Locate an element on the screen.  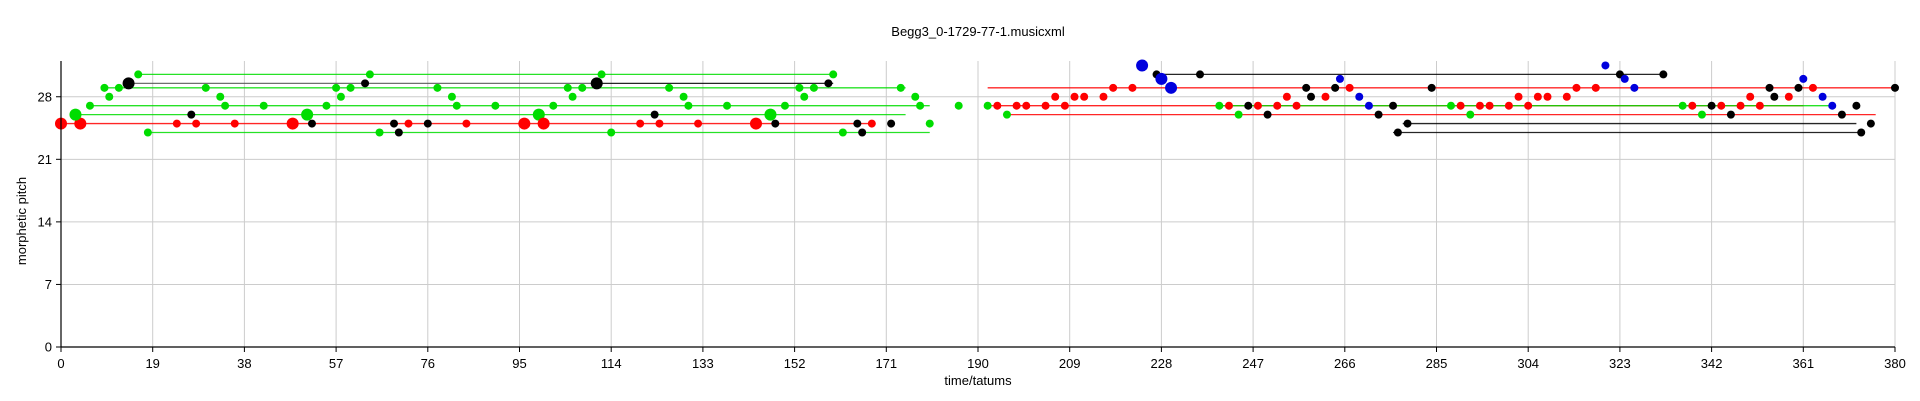
x-tick-label: 152 is located at coordinates (795, 363).